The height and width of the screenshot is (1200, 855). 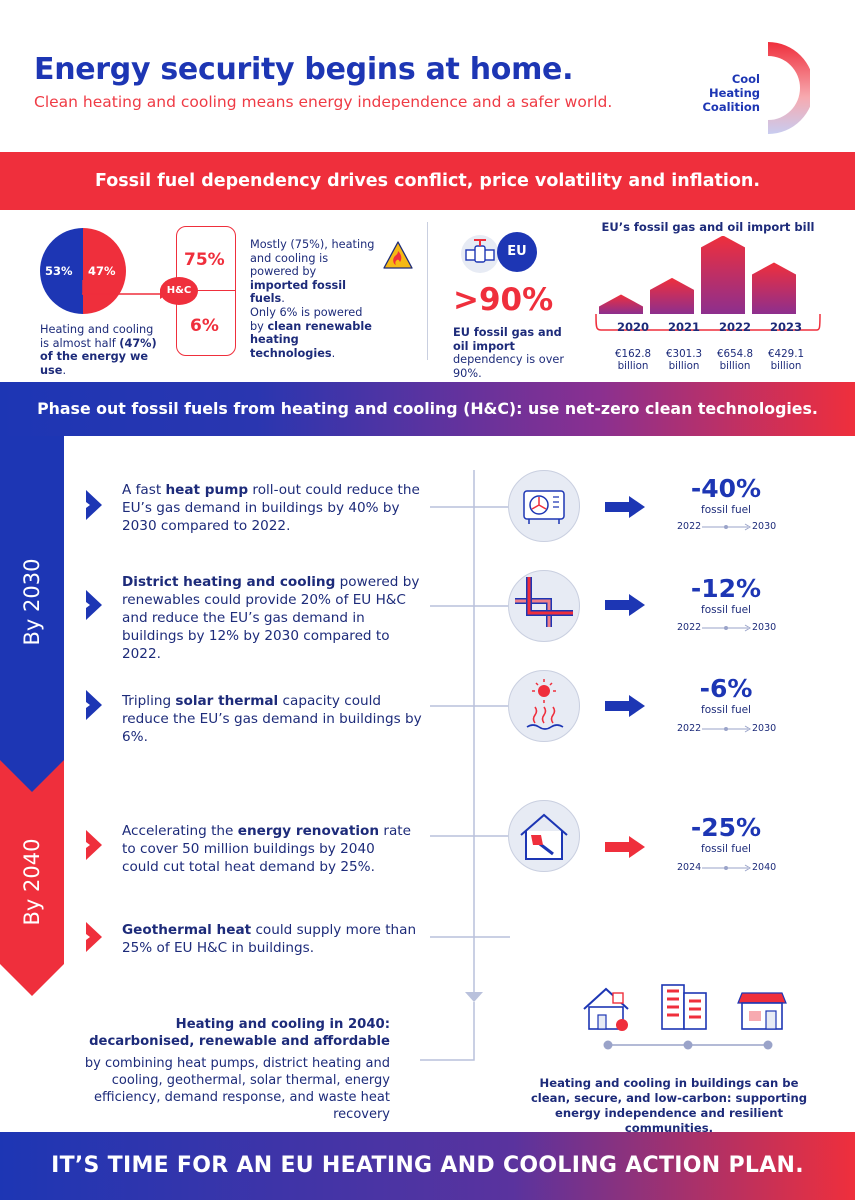 I want to click on logo-line: Heating, so click(x=734, y=93).